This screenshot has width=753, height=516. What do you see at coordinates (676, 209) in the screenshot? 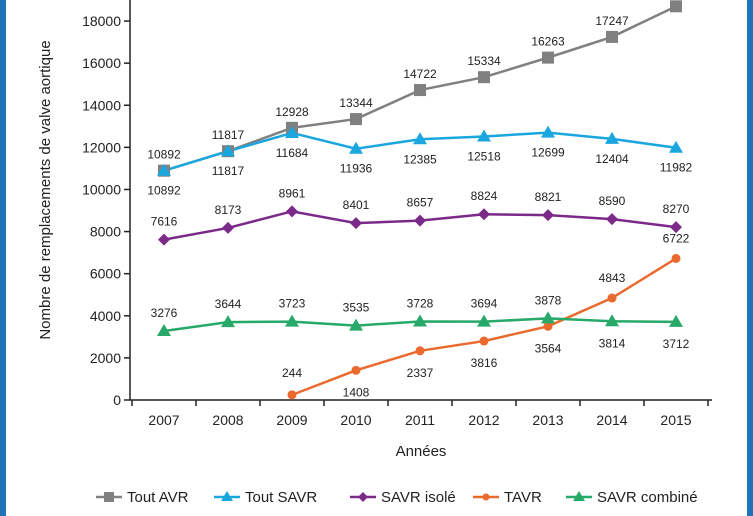
I see `data-label-savr-isol--2015: 8270` at bounding box center [676, 209].